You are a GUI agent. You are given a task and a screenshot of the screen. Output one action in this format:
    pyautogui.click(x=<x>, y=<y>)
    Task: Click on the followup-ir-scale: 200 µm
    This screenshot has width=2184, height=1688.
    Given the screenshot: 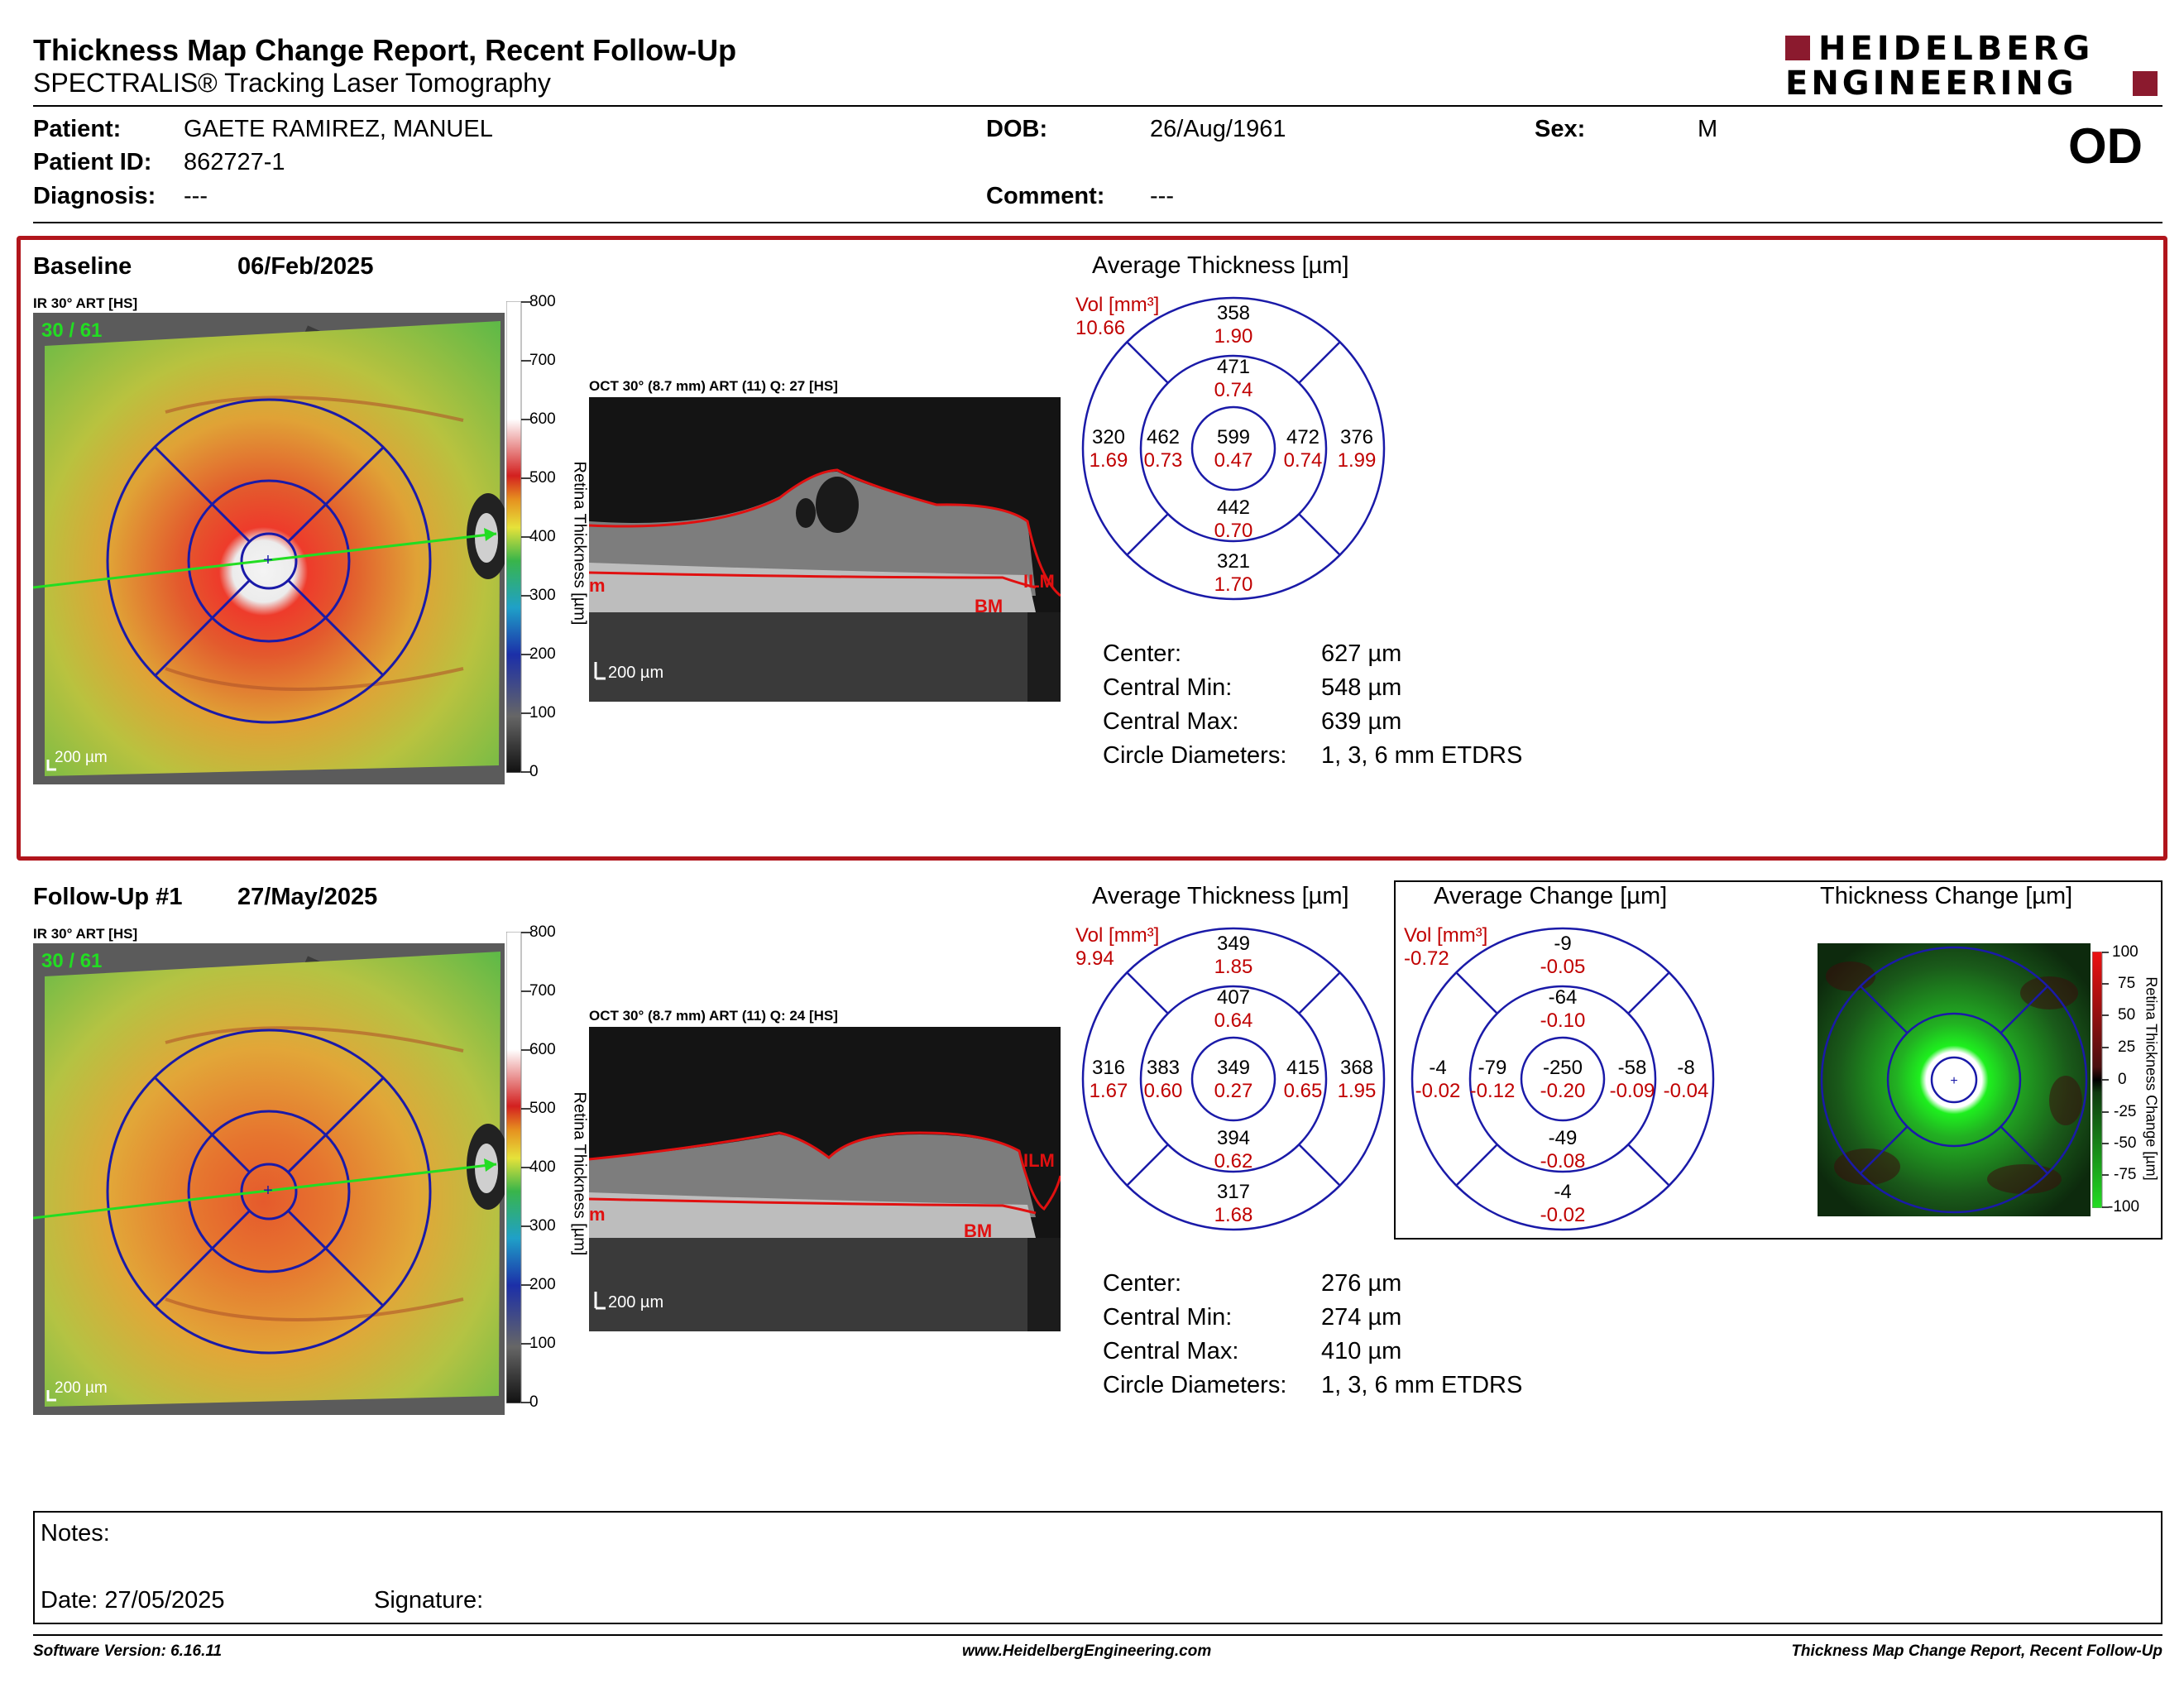 What is the action you would take?
    pyautogui.click(x=81, y=1388)
    